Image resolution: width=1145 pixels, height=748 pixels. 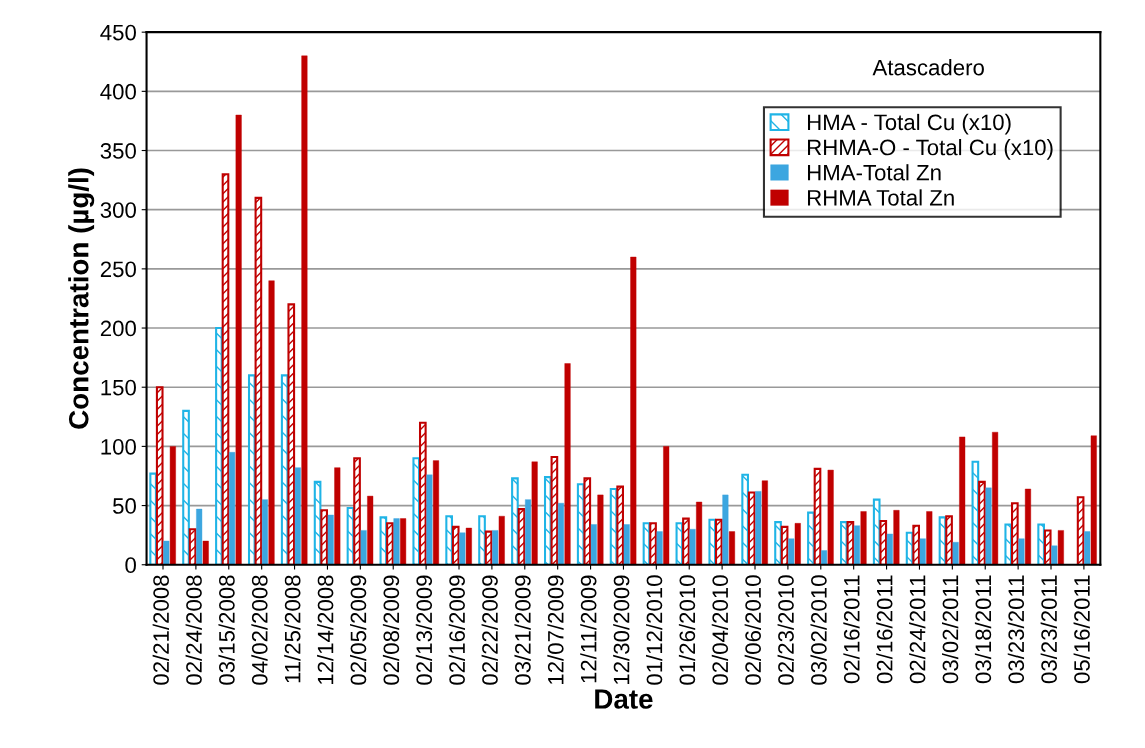 What do you see at coordinates (522, 630) in the screenshot?
I see `x-tick-label: 03/21/2009` at bounding box center [522, 630].